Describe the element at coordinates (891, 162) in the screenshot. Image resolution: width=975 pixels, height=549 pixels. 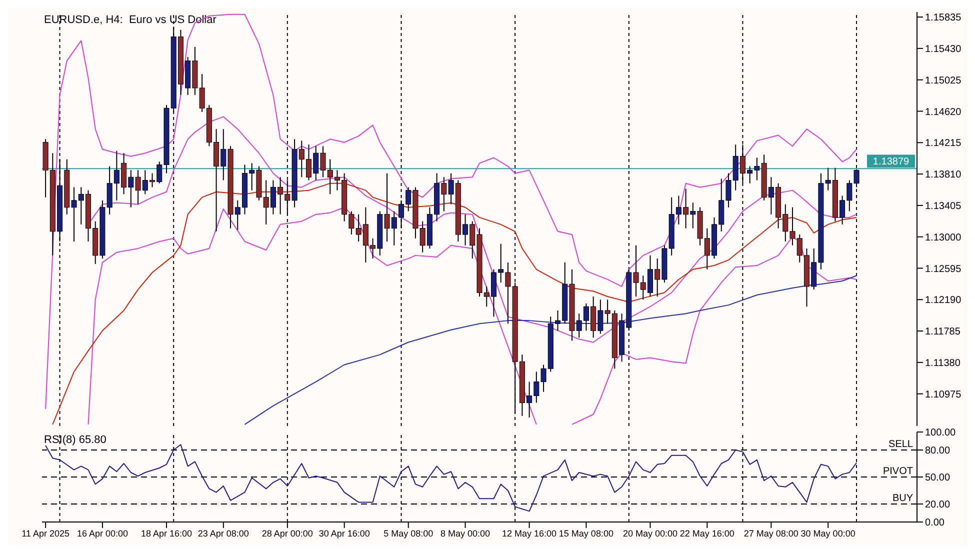
I see `ref-line-label: 1.13879` at that location.